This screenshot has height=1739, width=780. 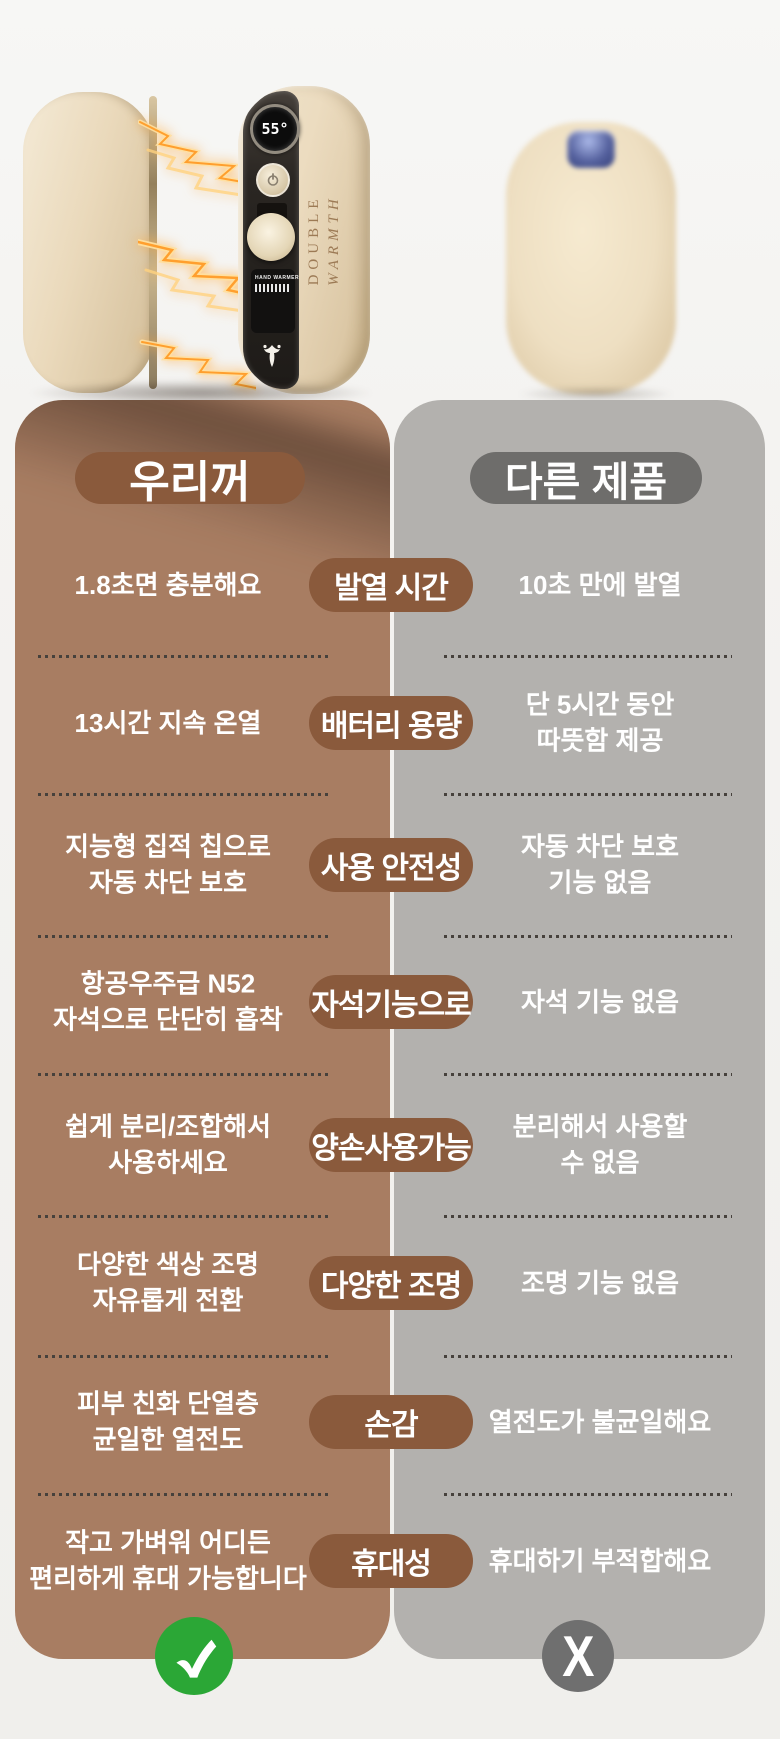 What do you see at coordinates (391, 1283) in the screenshot?
I see `row-category-pill: 다양한 조명` at bounding box center [391, 1283].